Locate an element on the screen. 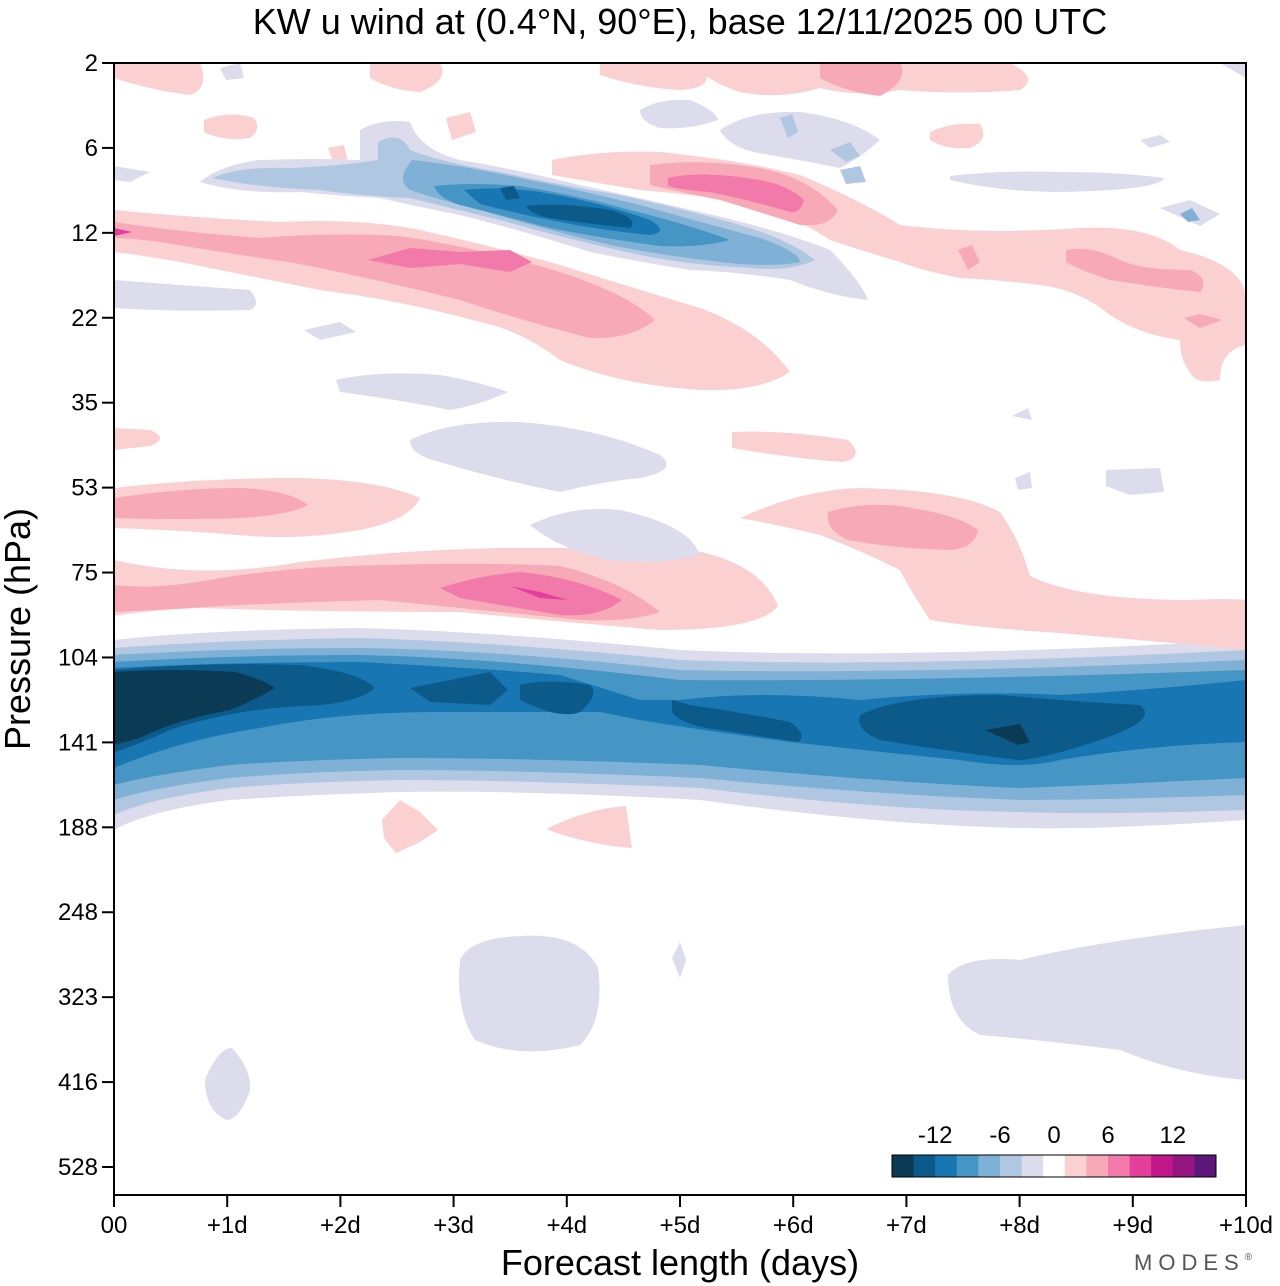 The height and width of the screenshot is (1286, 1280). x-tick-label: +4d is located at coordinates (566, 1225).